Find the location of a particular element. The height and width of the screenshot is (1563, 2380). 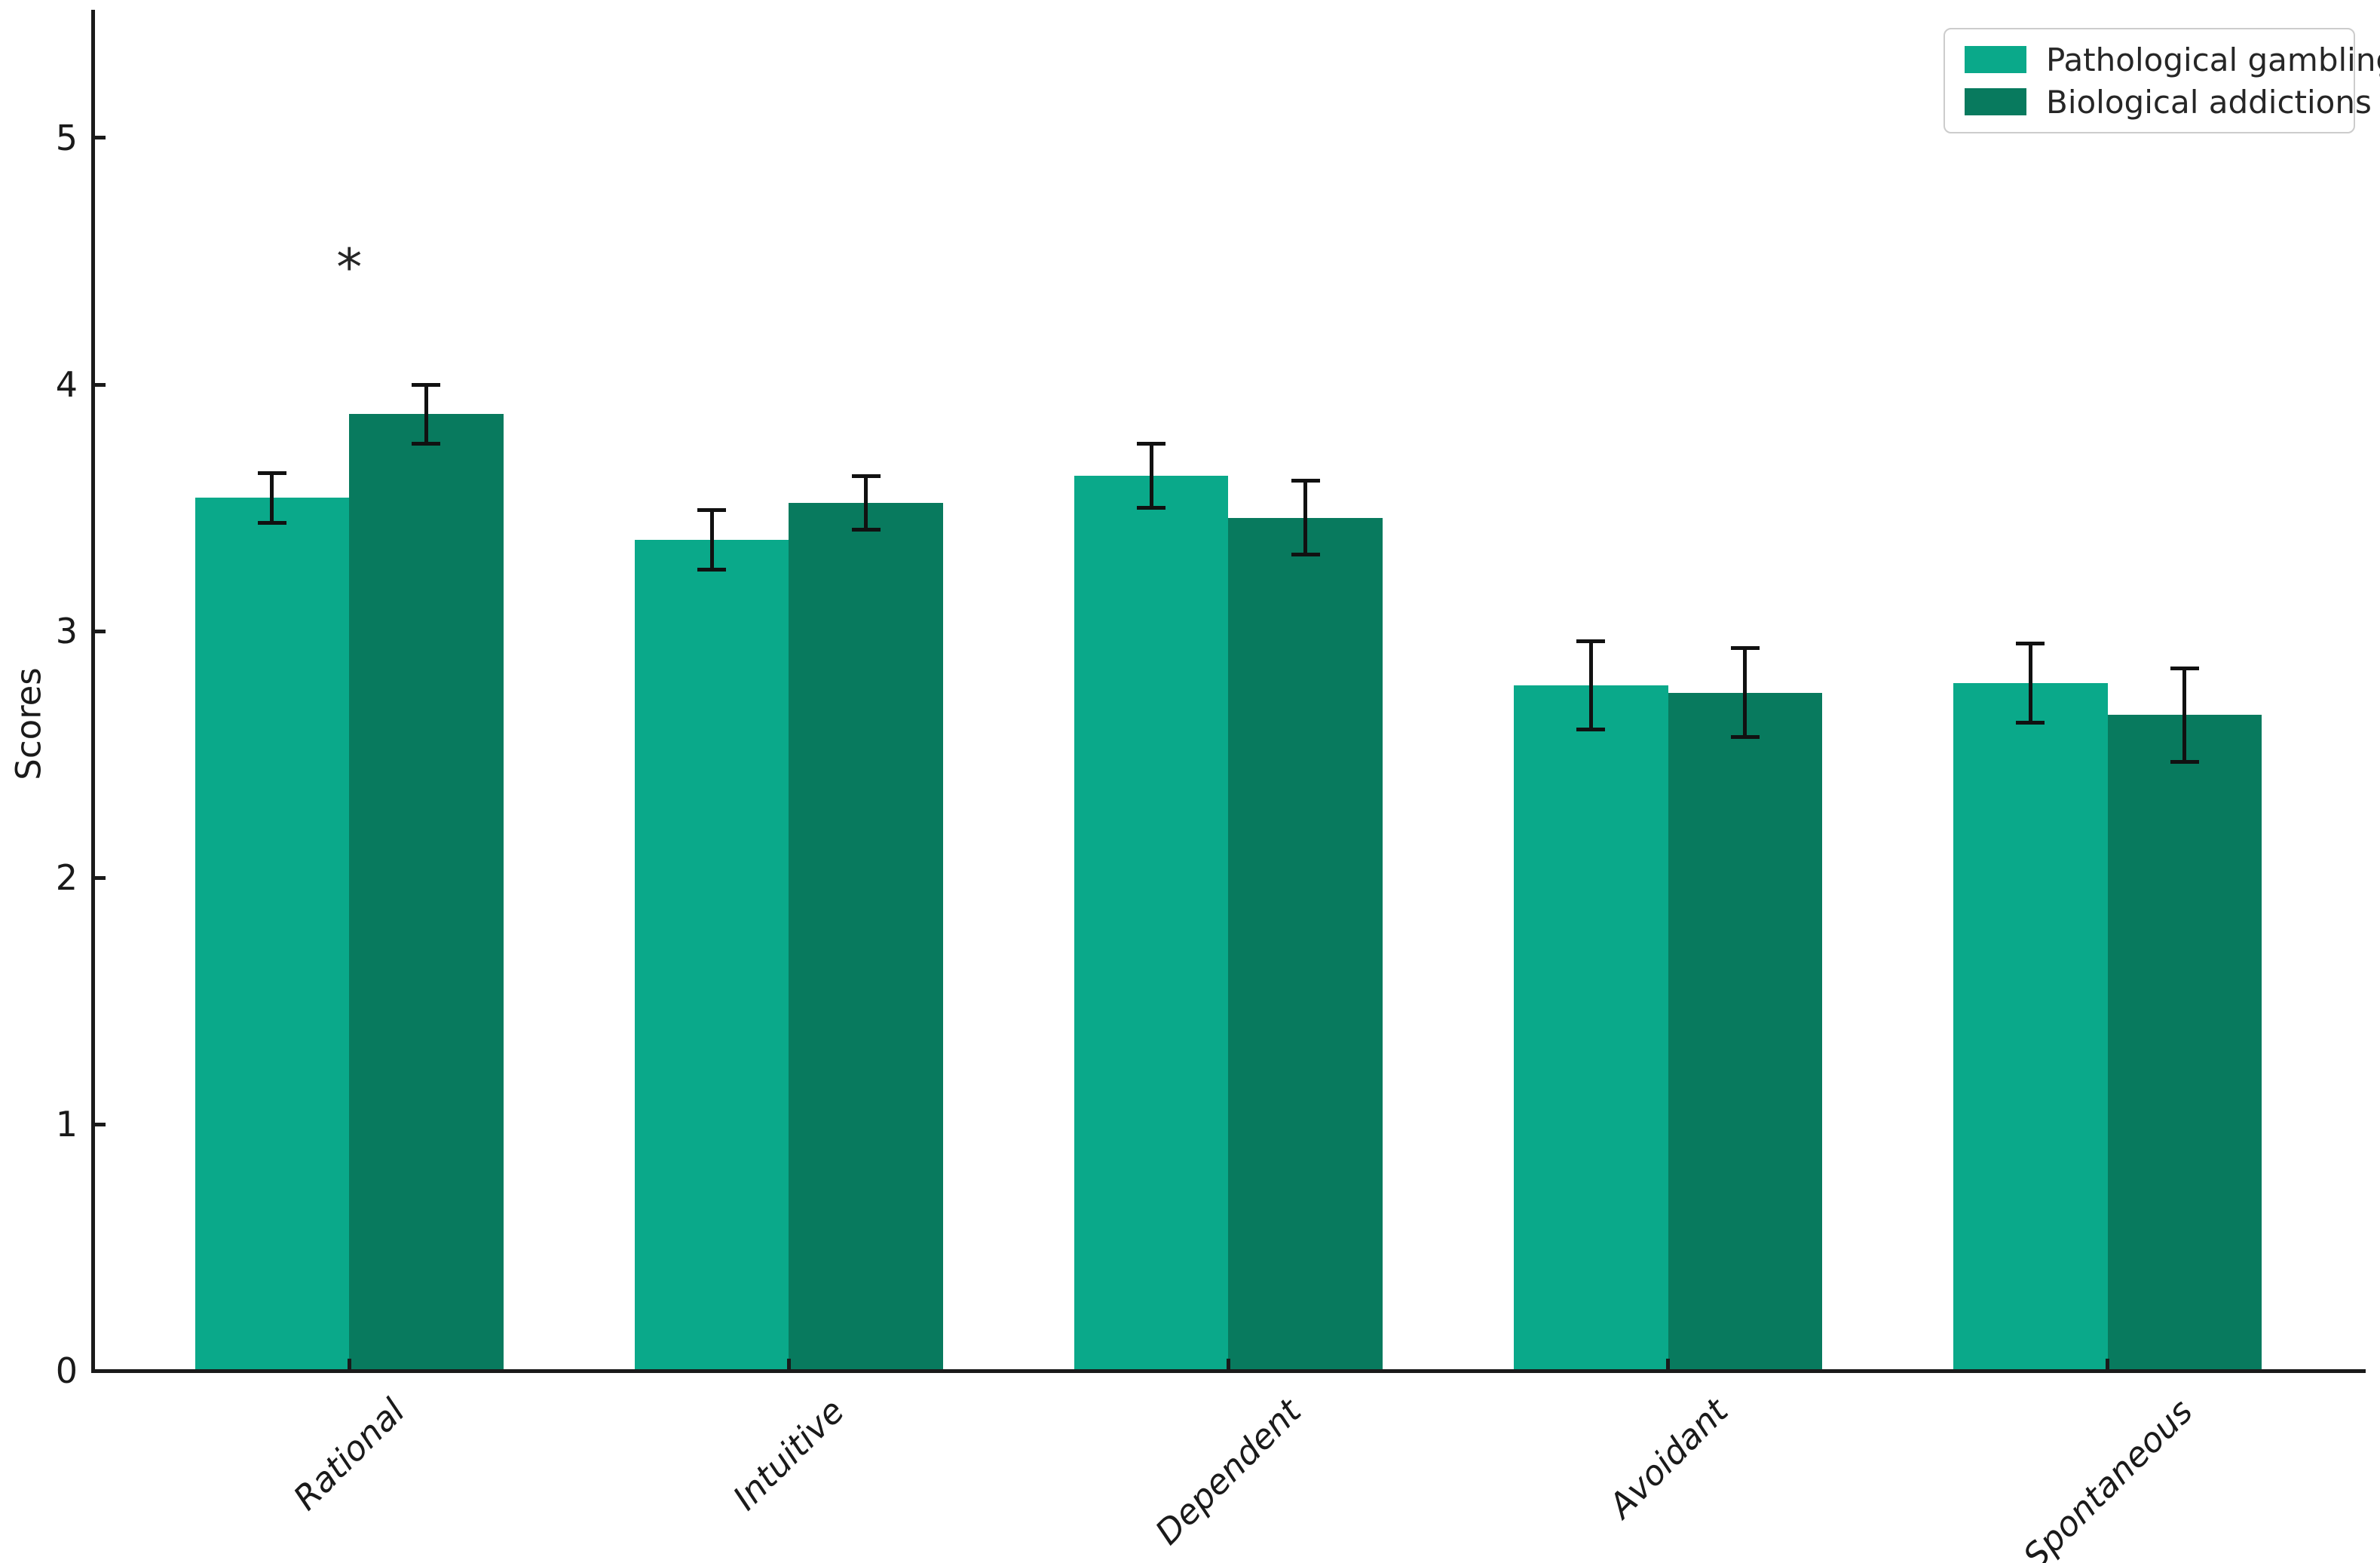

bar-biological-addictions-intuitive is located at coordinates (866, 937).